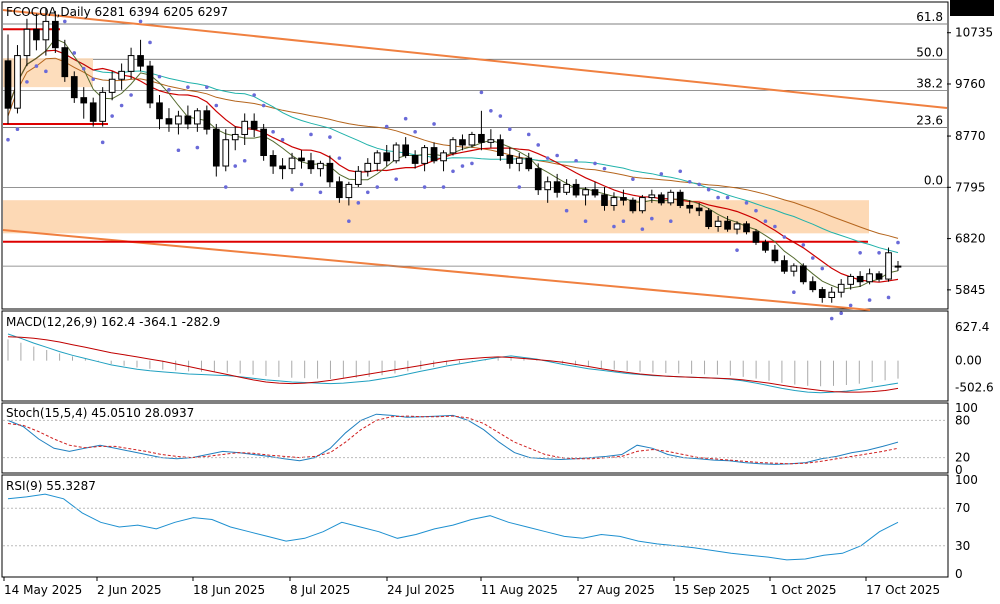 This screenshot has height=604, width=1000. I want to click on fib-label: 50.0, so click(929, 52).